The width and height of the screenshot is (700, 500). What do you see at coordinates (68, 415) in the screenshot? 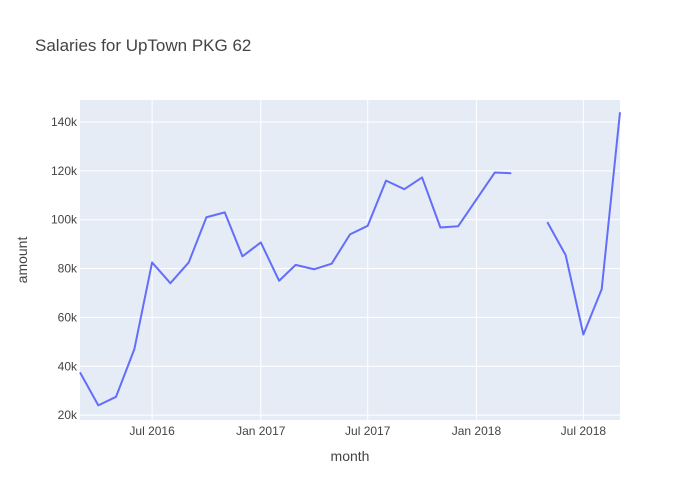
I see `y-tick-label: 20k` at bounding box center [68, 415].